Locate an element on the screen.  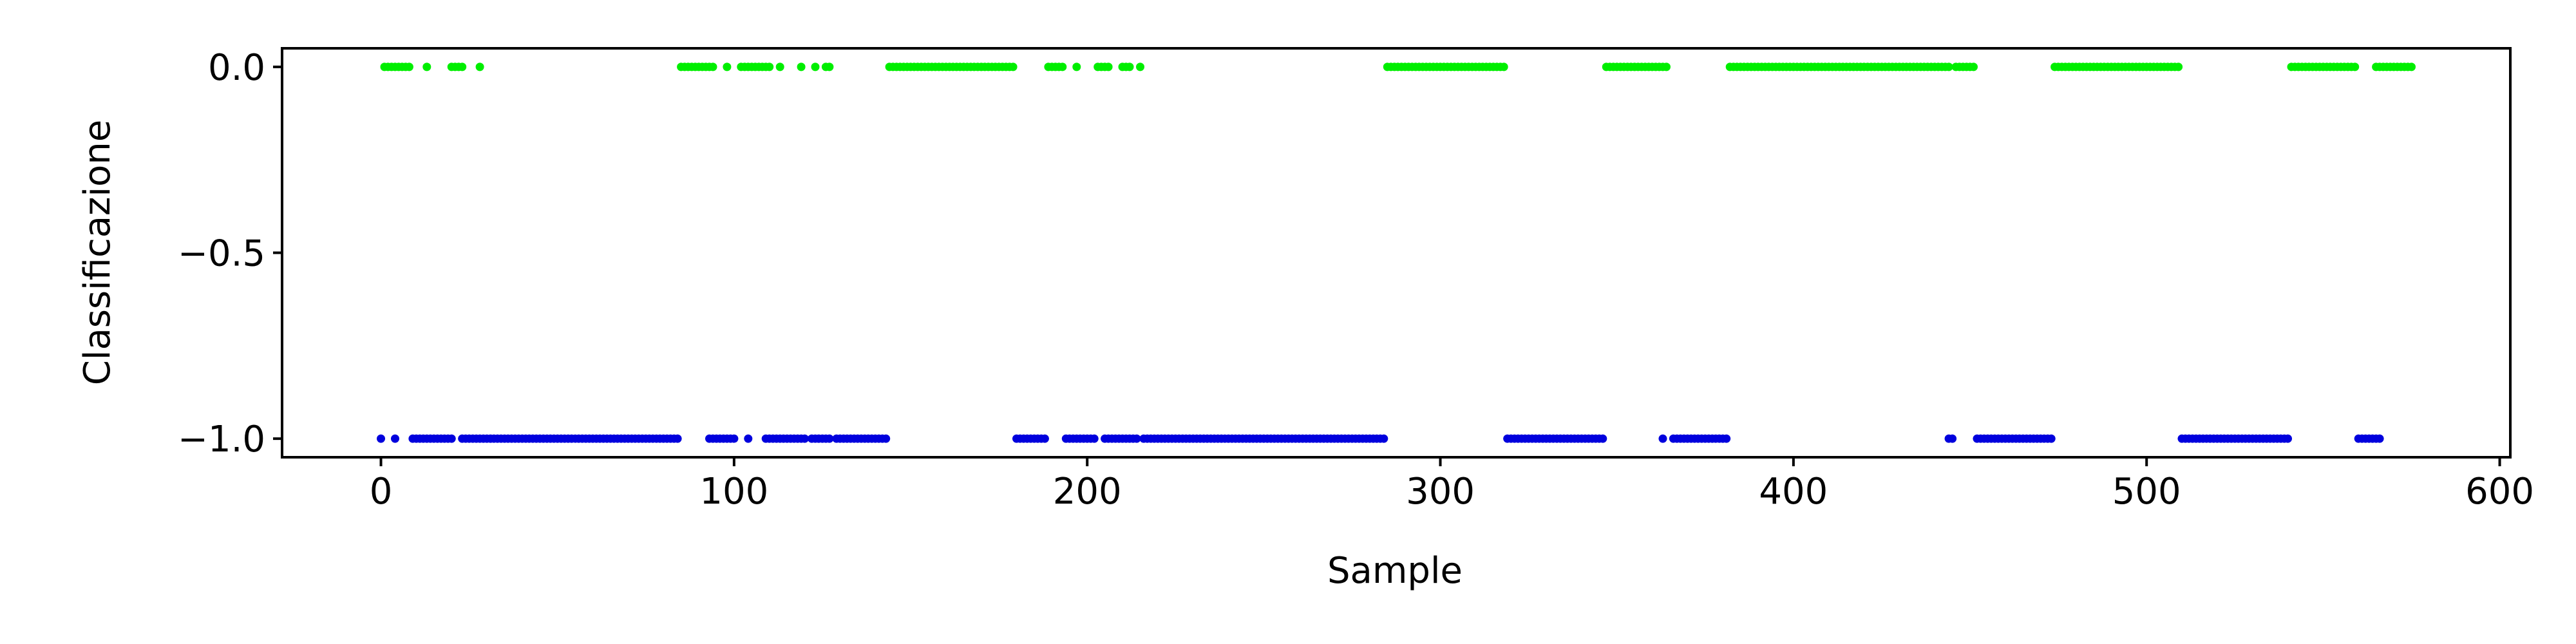
x-tick-label: 0 is located at coordinates (382, 492).